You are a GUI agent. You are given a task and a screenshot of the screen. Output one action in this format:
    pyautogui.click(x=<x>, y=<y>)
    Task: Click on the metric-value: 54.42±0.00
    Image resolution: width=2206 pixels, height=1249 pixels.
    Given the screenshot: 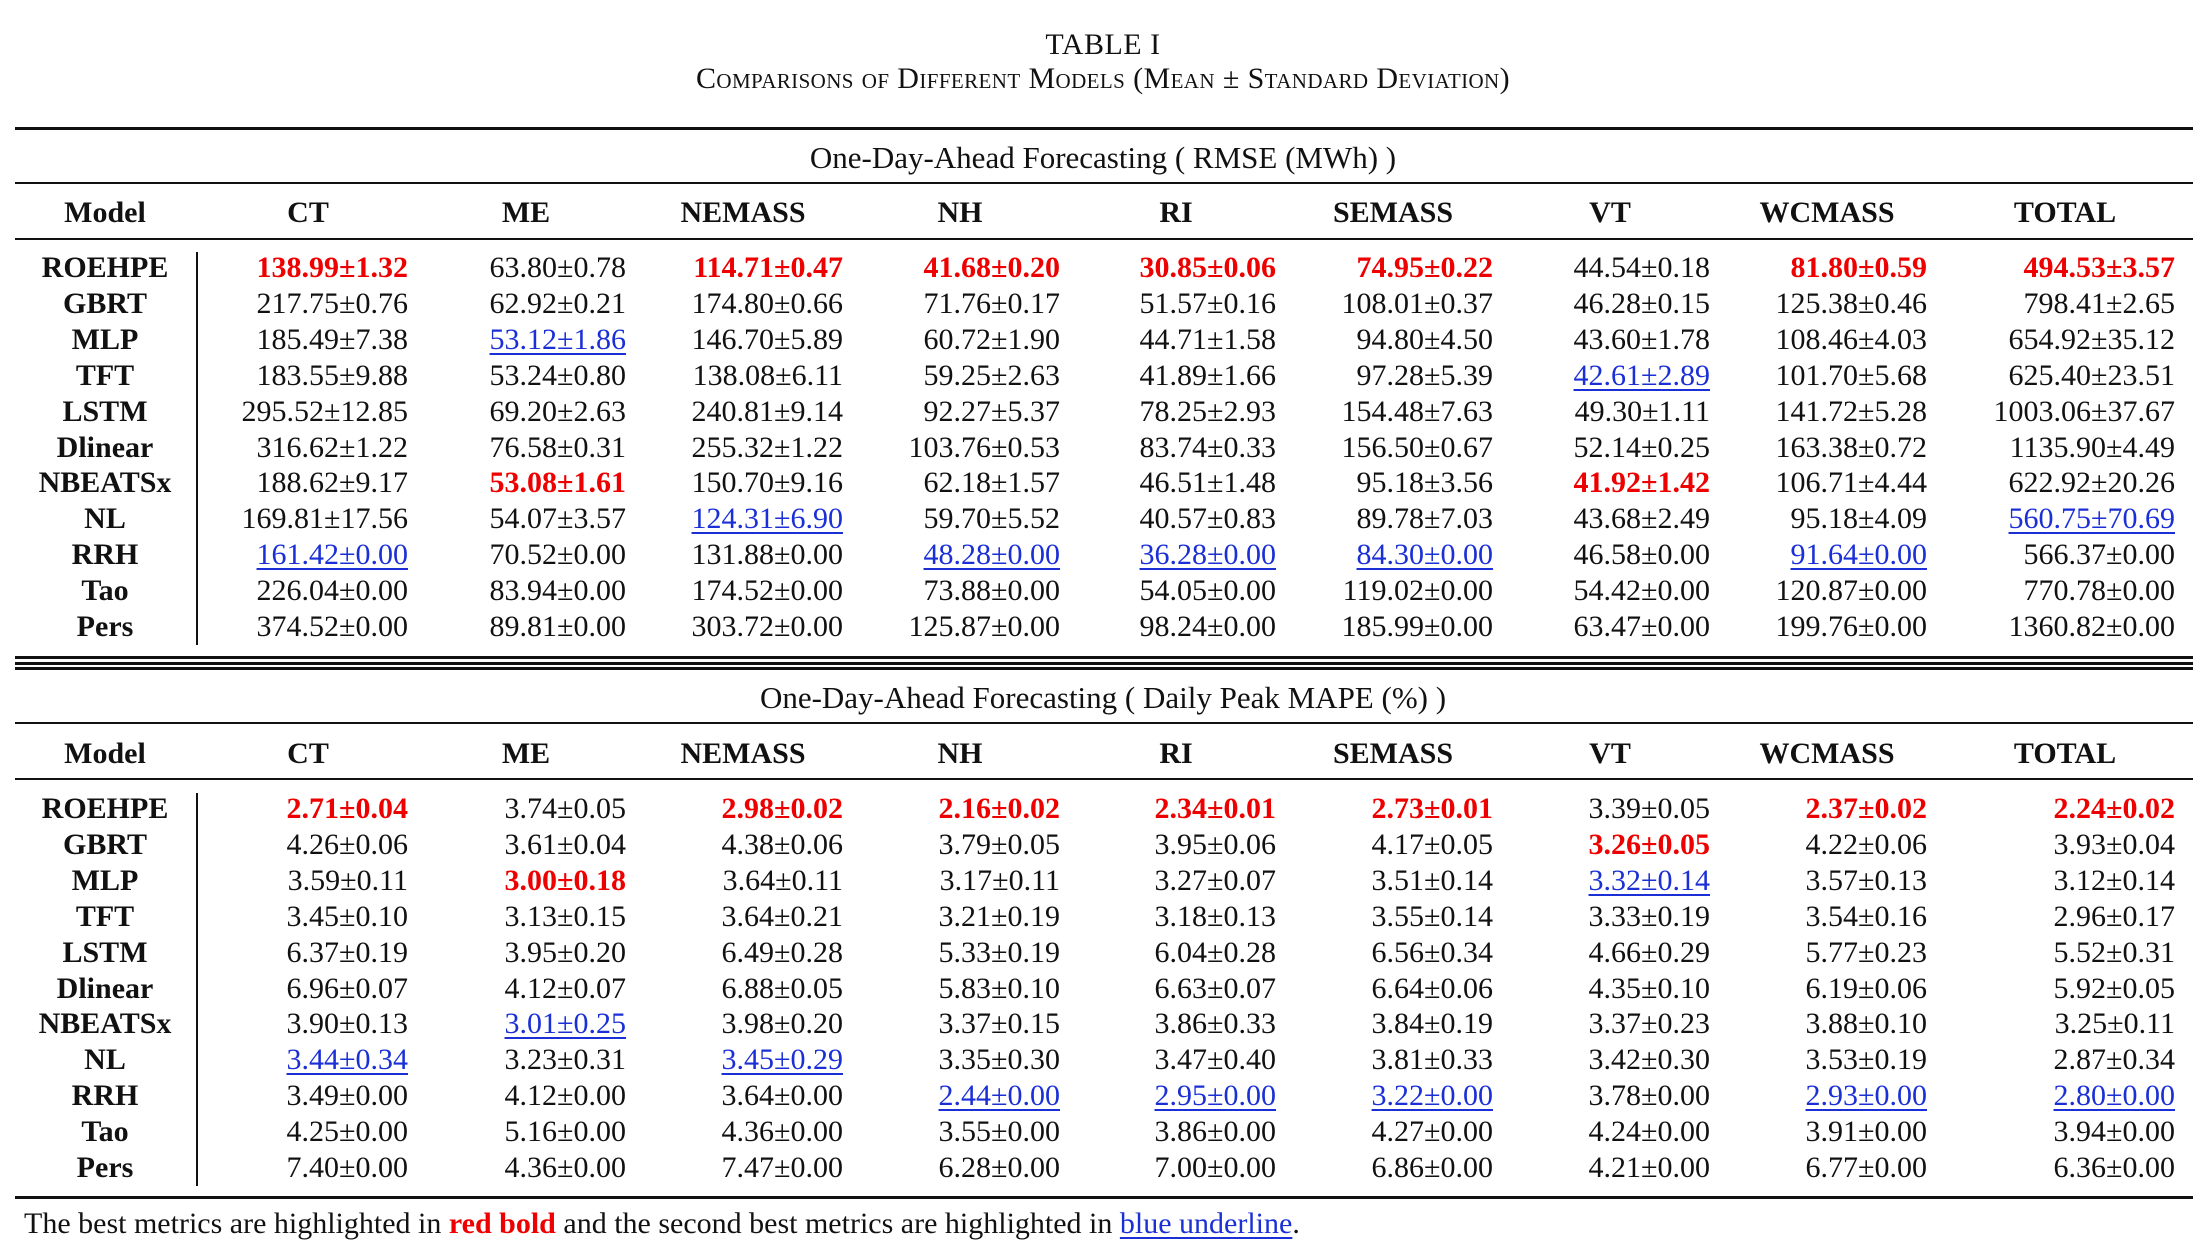 What is the action you would take?
    pyautogui.click(x=1641, y=590)
    